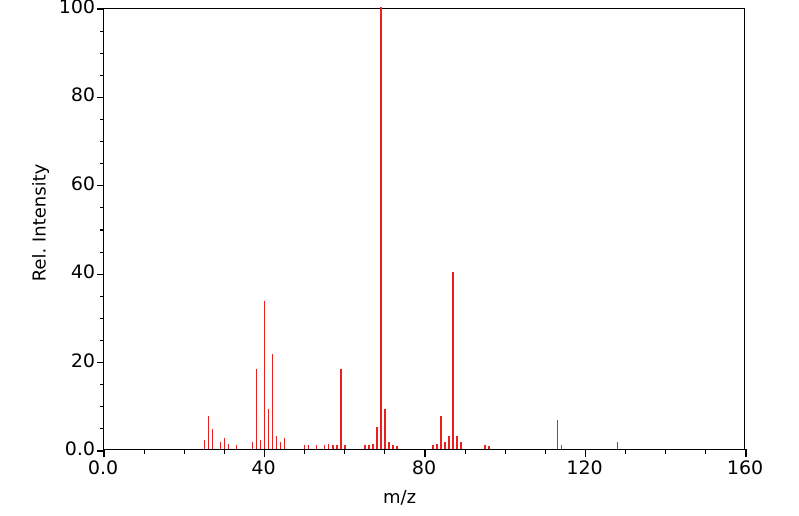  I want to click on x-axis-tick-label: 40, so click(263, 468).